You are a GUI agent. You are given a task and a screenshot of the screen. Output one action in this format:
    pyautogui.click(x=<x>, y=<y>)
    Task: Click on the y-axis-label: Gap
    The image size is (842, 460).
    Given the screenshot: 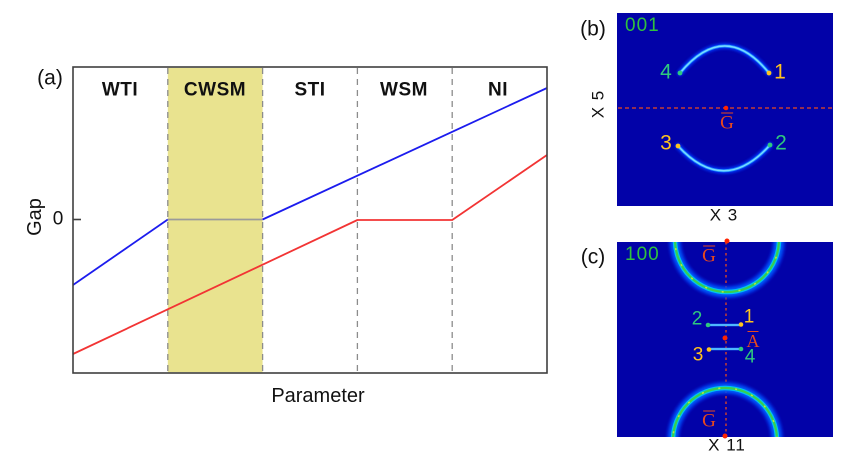 What is the action you would take?
    pyautogui.click(x=35, y=217)
    